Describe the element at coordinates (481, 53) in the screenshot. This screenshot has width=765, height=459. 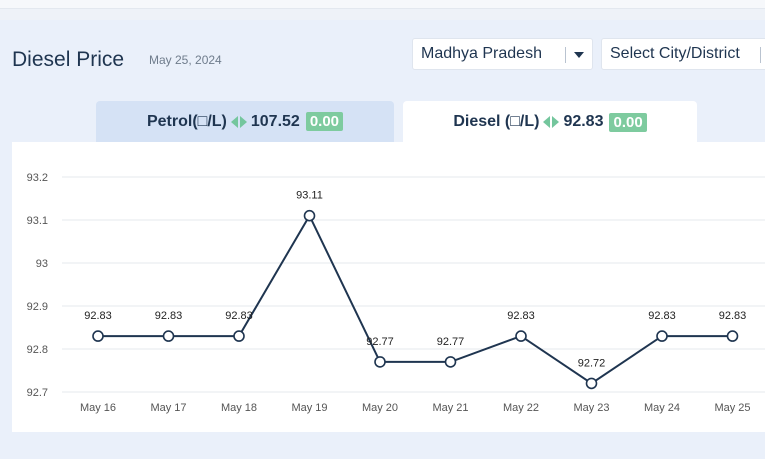
I see `state-select-value: Madhya Pradesh` at that location.